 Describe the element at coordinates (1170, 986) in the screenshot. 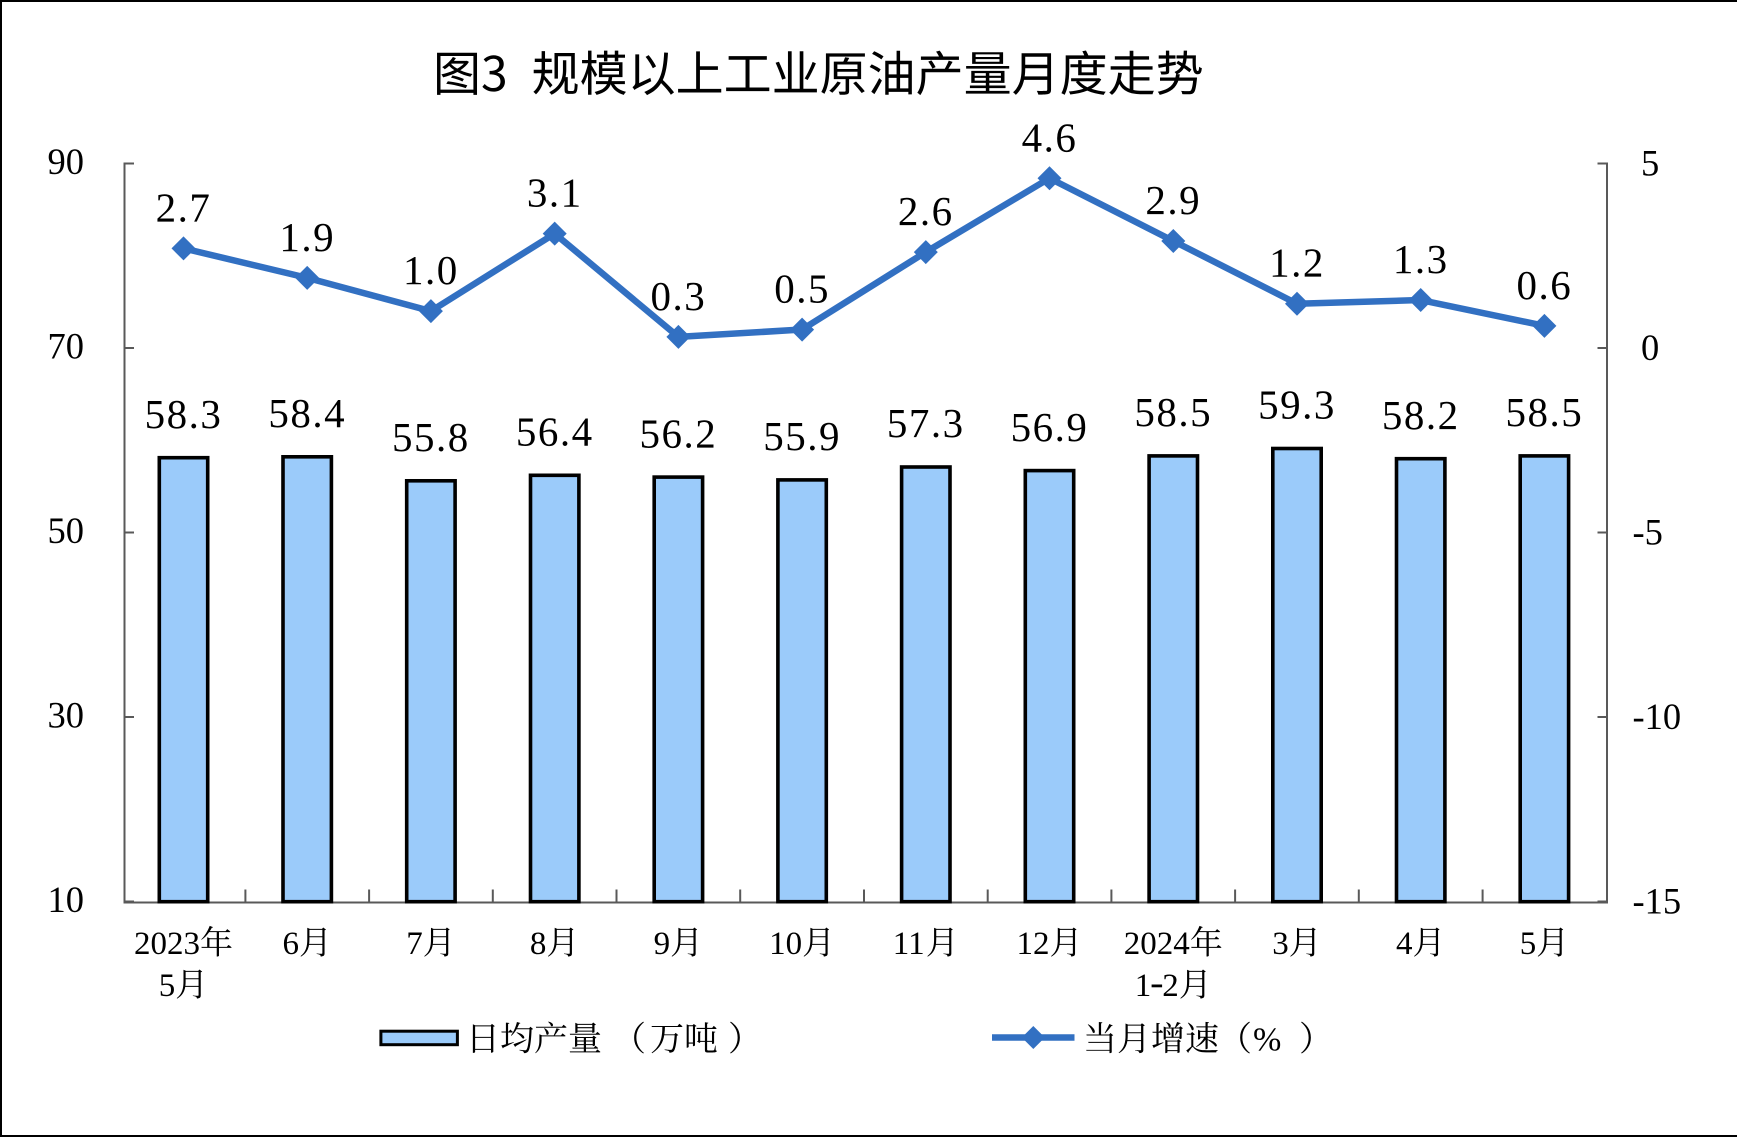

I see `svg-text: 2` at that location.